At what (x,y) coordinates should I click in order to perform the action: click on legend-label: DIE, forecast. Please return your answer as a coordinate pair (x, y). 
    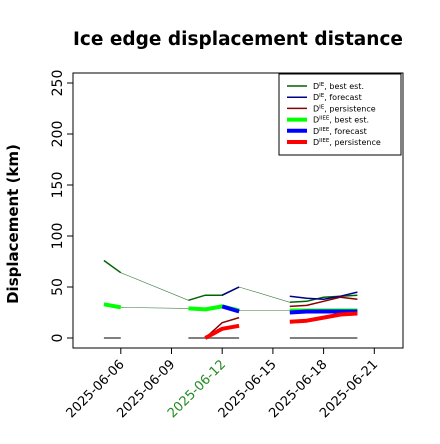
    Looking at the image, I should click on (337, 97).